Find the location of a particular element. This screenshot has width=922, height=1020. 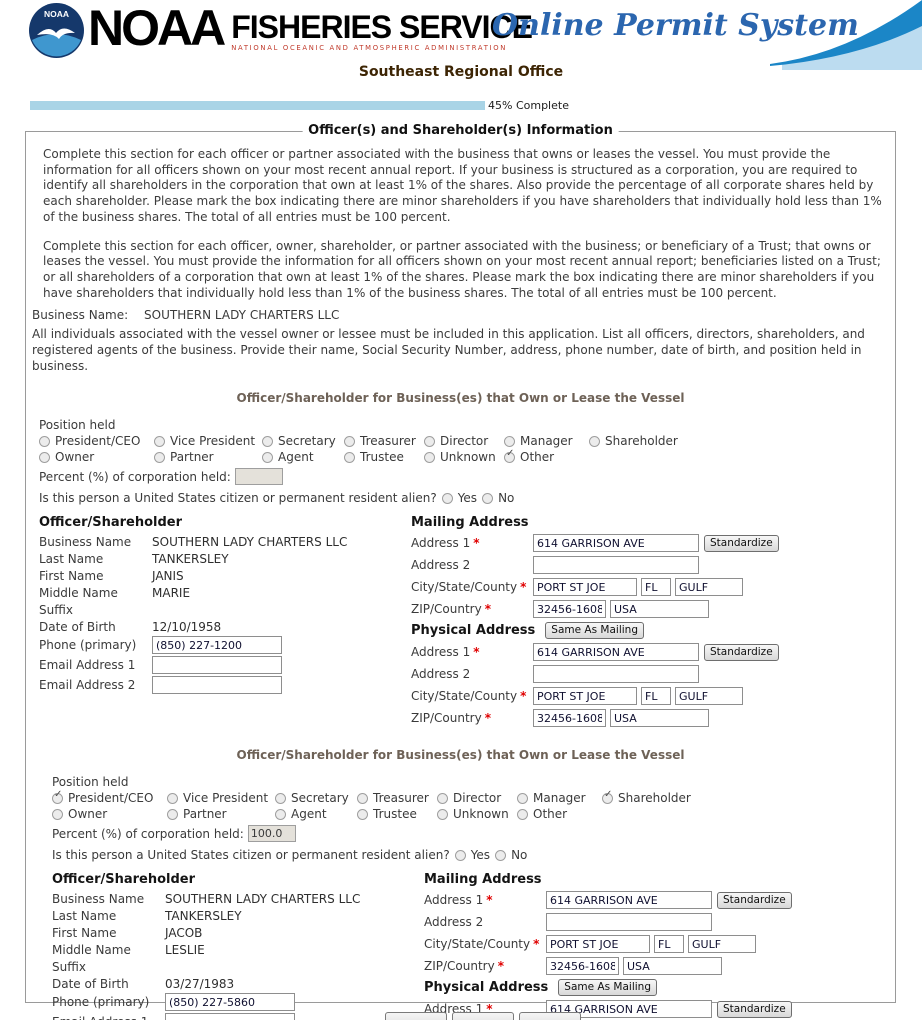

physical-address2-input is located at coordinates (616, 674).